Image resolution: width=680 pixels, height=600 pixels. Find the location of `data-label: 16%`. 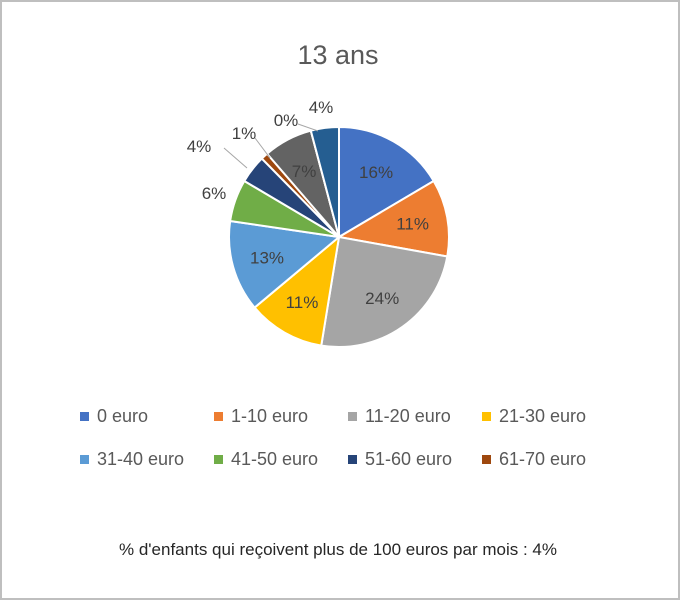

data-label: 16% is located at coordinates (376, 172).